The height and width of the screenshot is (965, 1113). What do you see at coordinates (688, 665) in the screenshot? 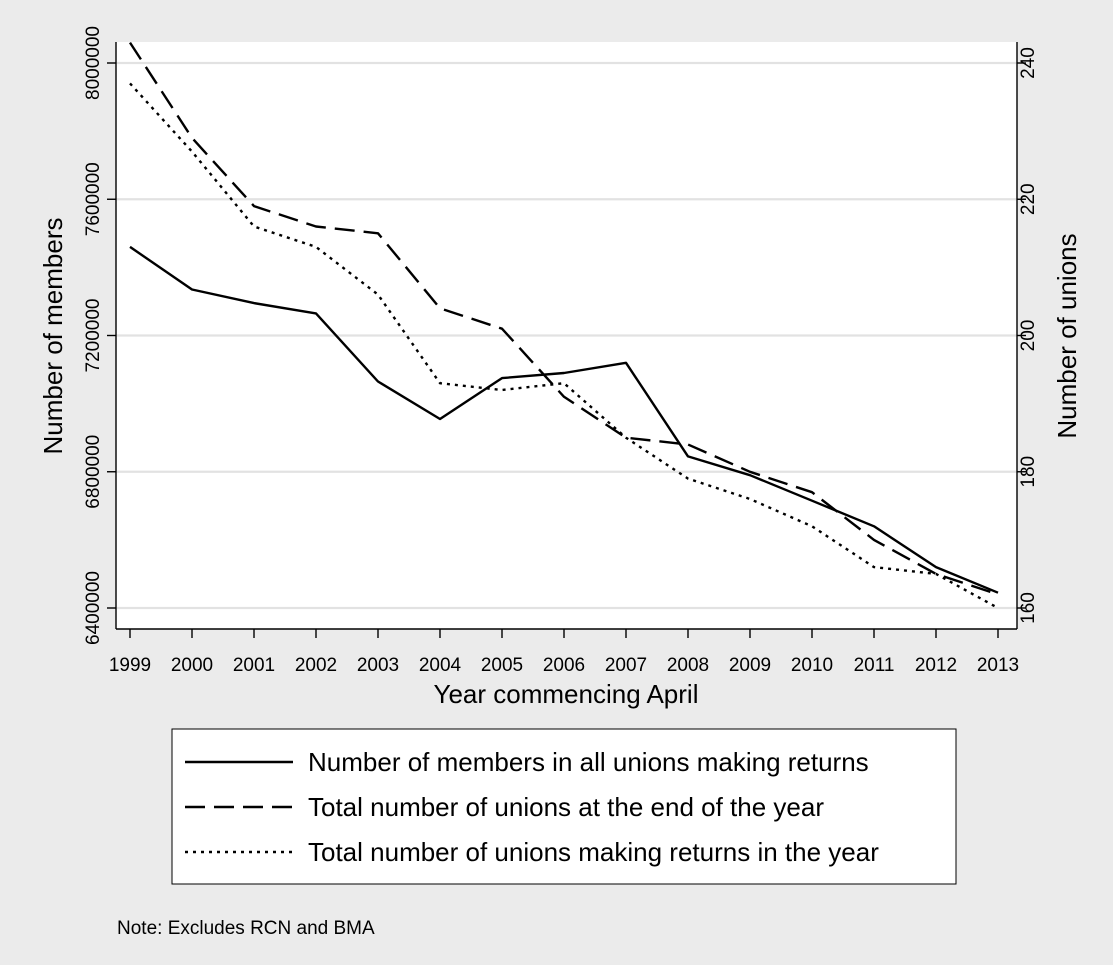
I see `x-tick-label: 2008` at bounding box center [688, 665].